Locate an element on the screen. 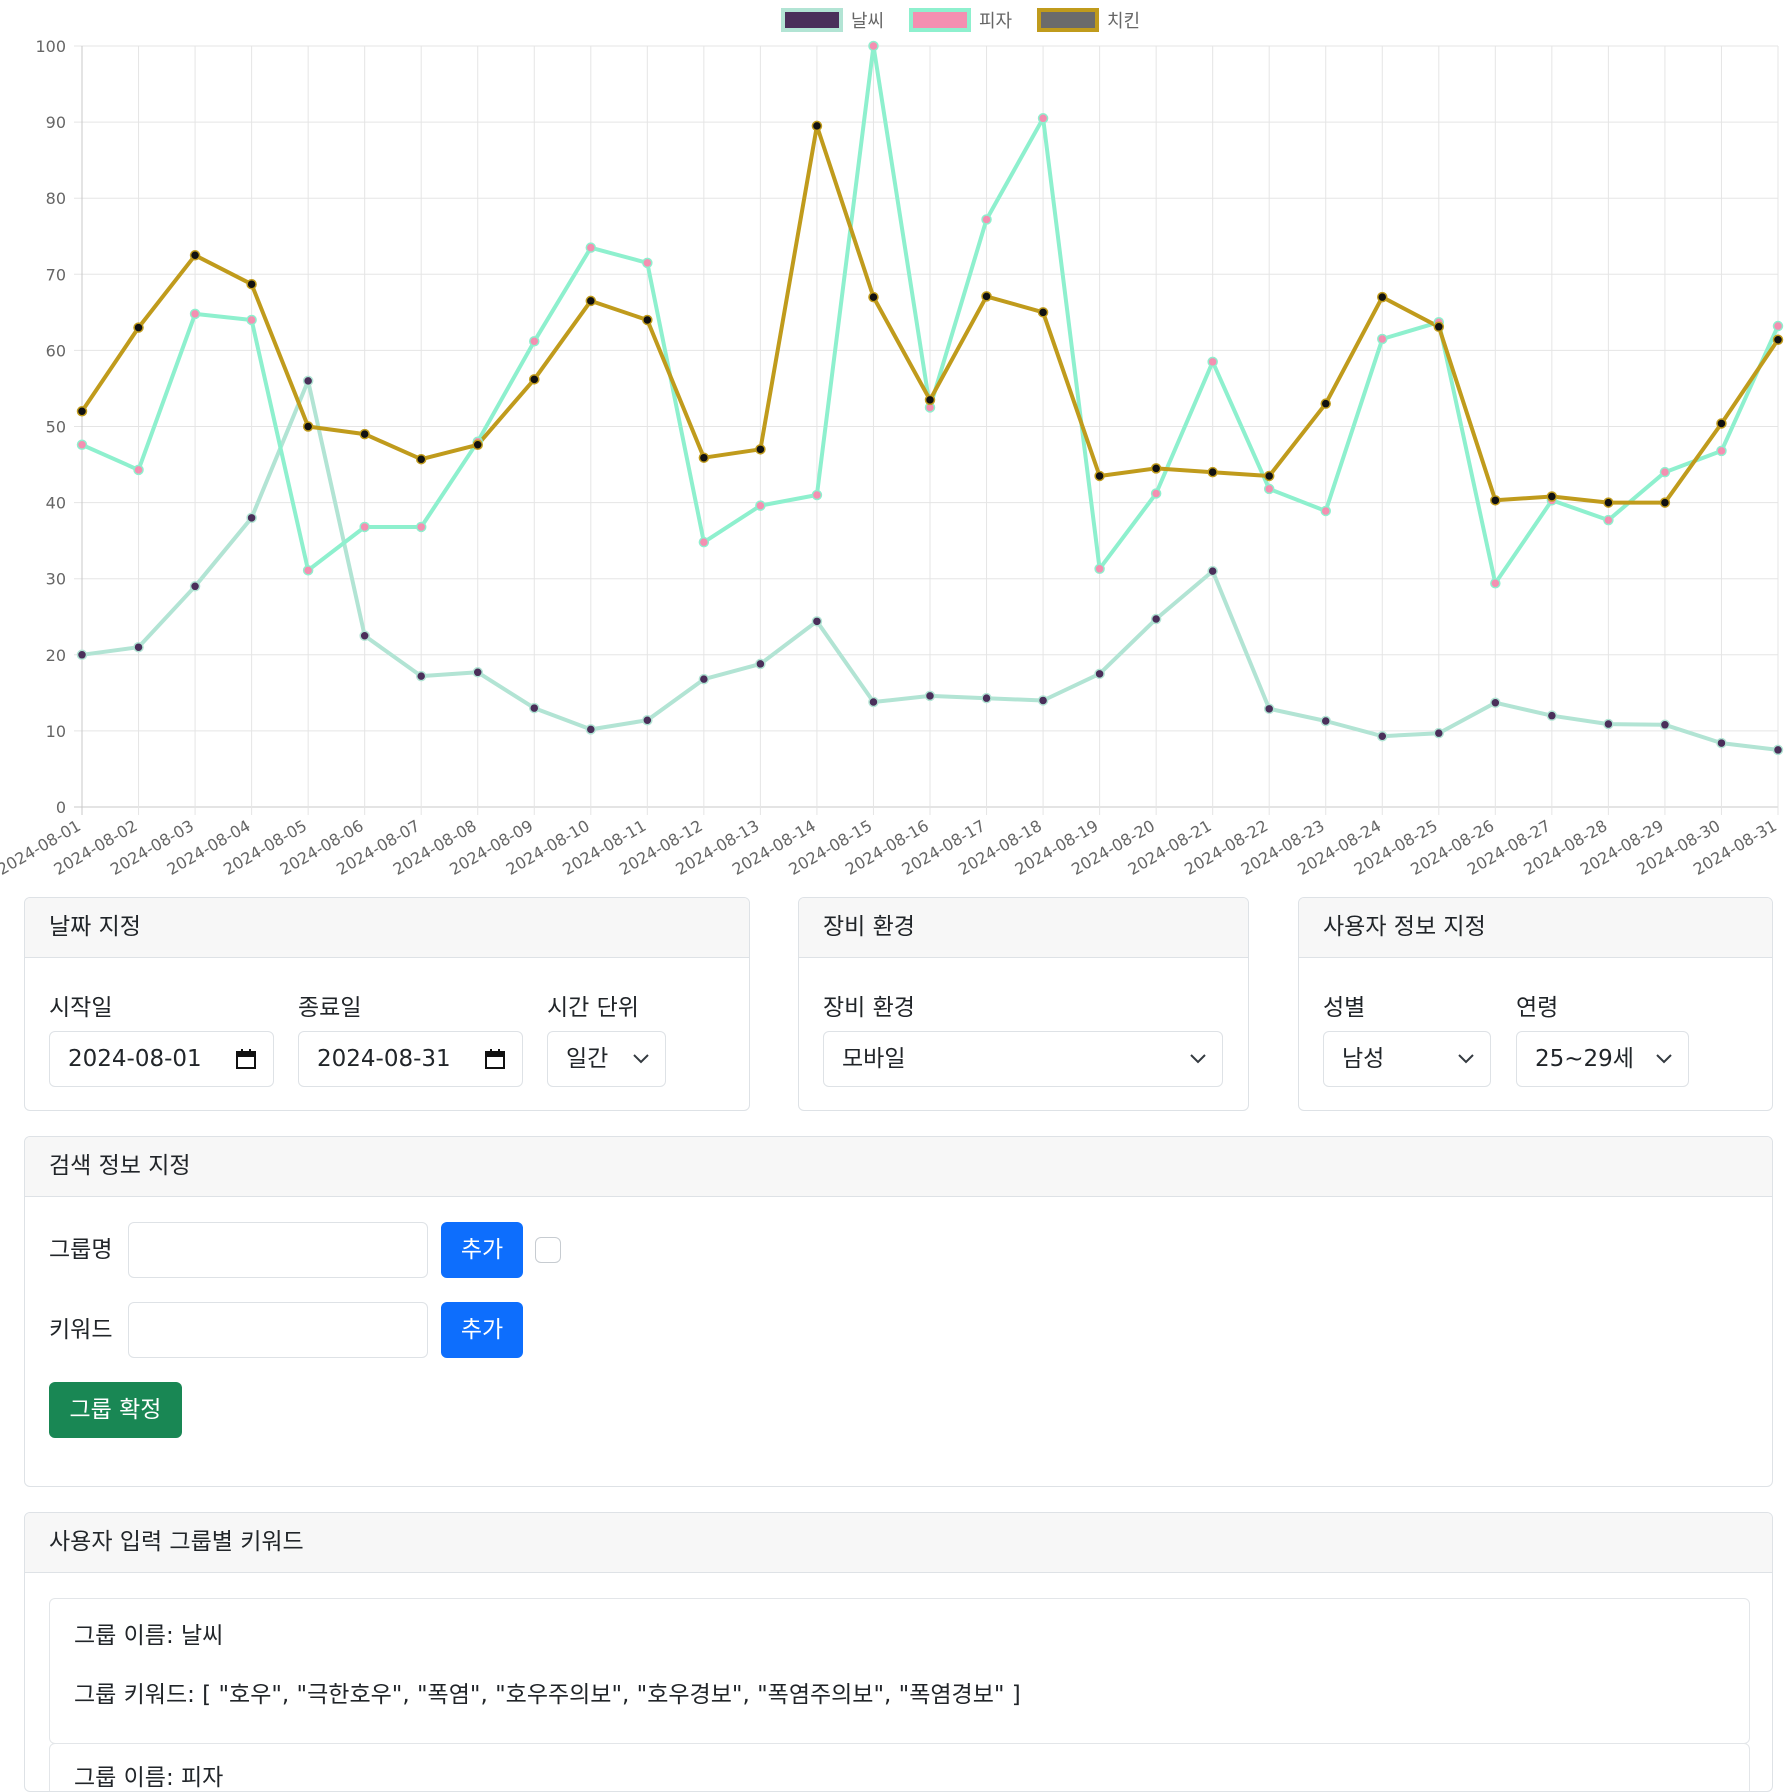 This screenshot has height=1792, width=1788. start-date-input: 2024-08-01 is located at coordinates (161, 1059).